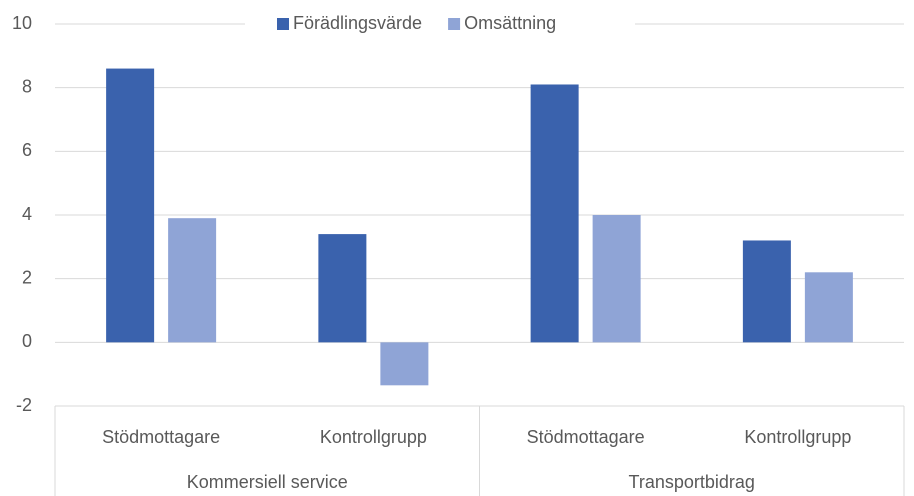 This screenshot has height=496, width=914. Describe the element at coordinates (357, 23) in the screenshot. I see `legend-label: Förädlingsvärde` at that location.